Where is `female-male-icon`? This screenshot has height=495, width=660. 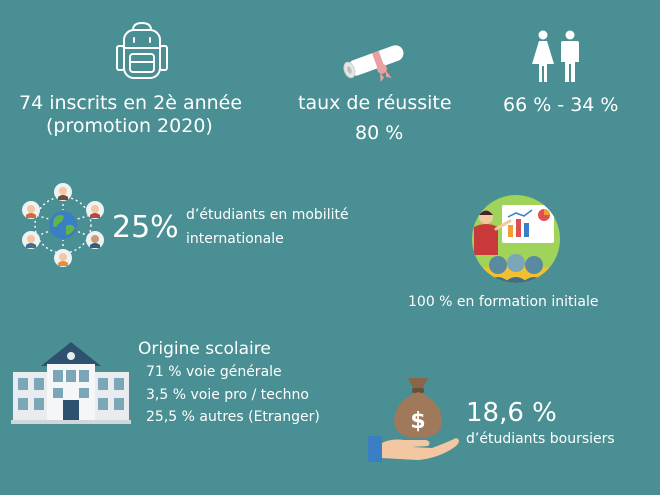
female-male-icon is located at coordinates (556, 57).